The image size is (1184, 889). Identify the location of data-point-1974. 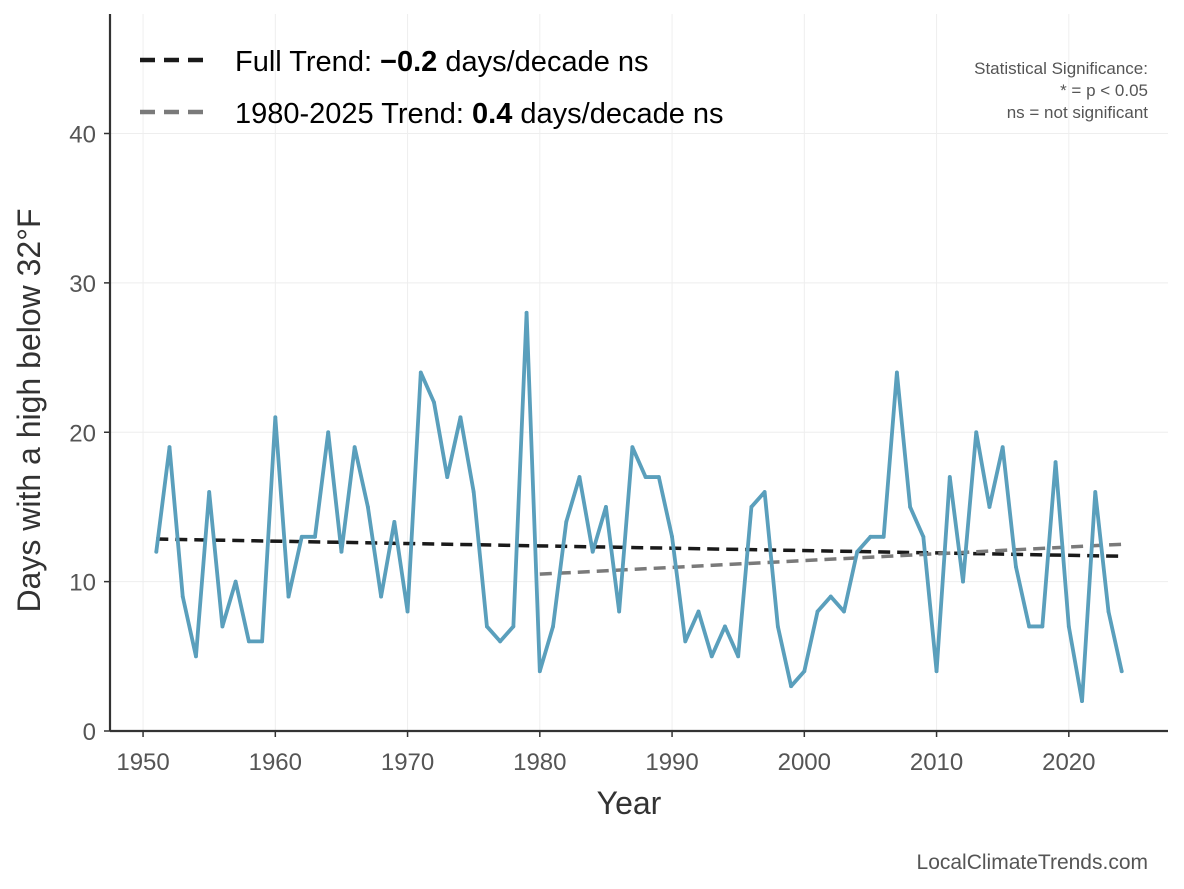
(460, 417).